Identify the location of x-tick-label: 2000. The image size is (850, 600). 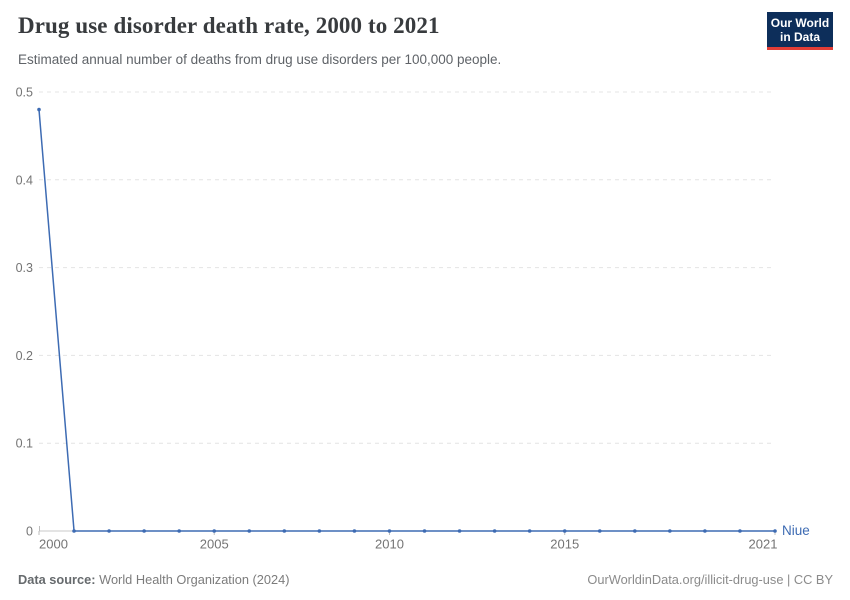
(53, 544).